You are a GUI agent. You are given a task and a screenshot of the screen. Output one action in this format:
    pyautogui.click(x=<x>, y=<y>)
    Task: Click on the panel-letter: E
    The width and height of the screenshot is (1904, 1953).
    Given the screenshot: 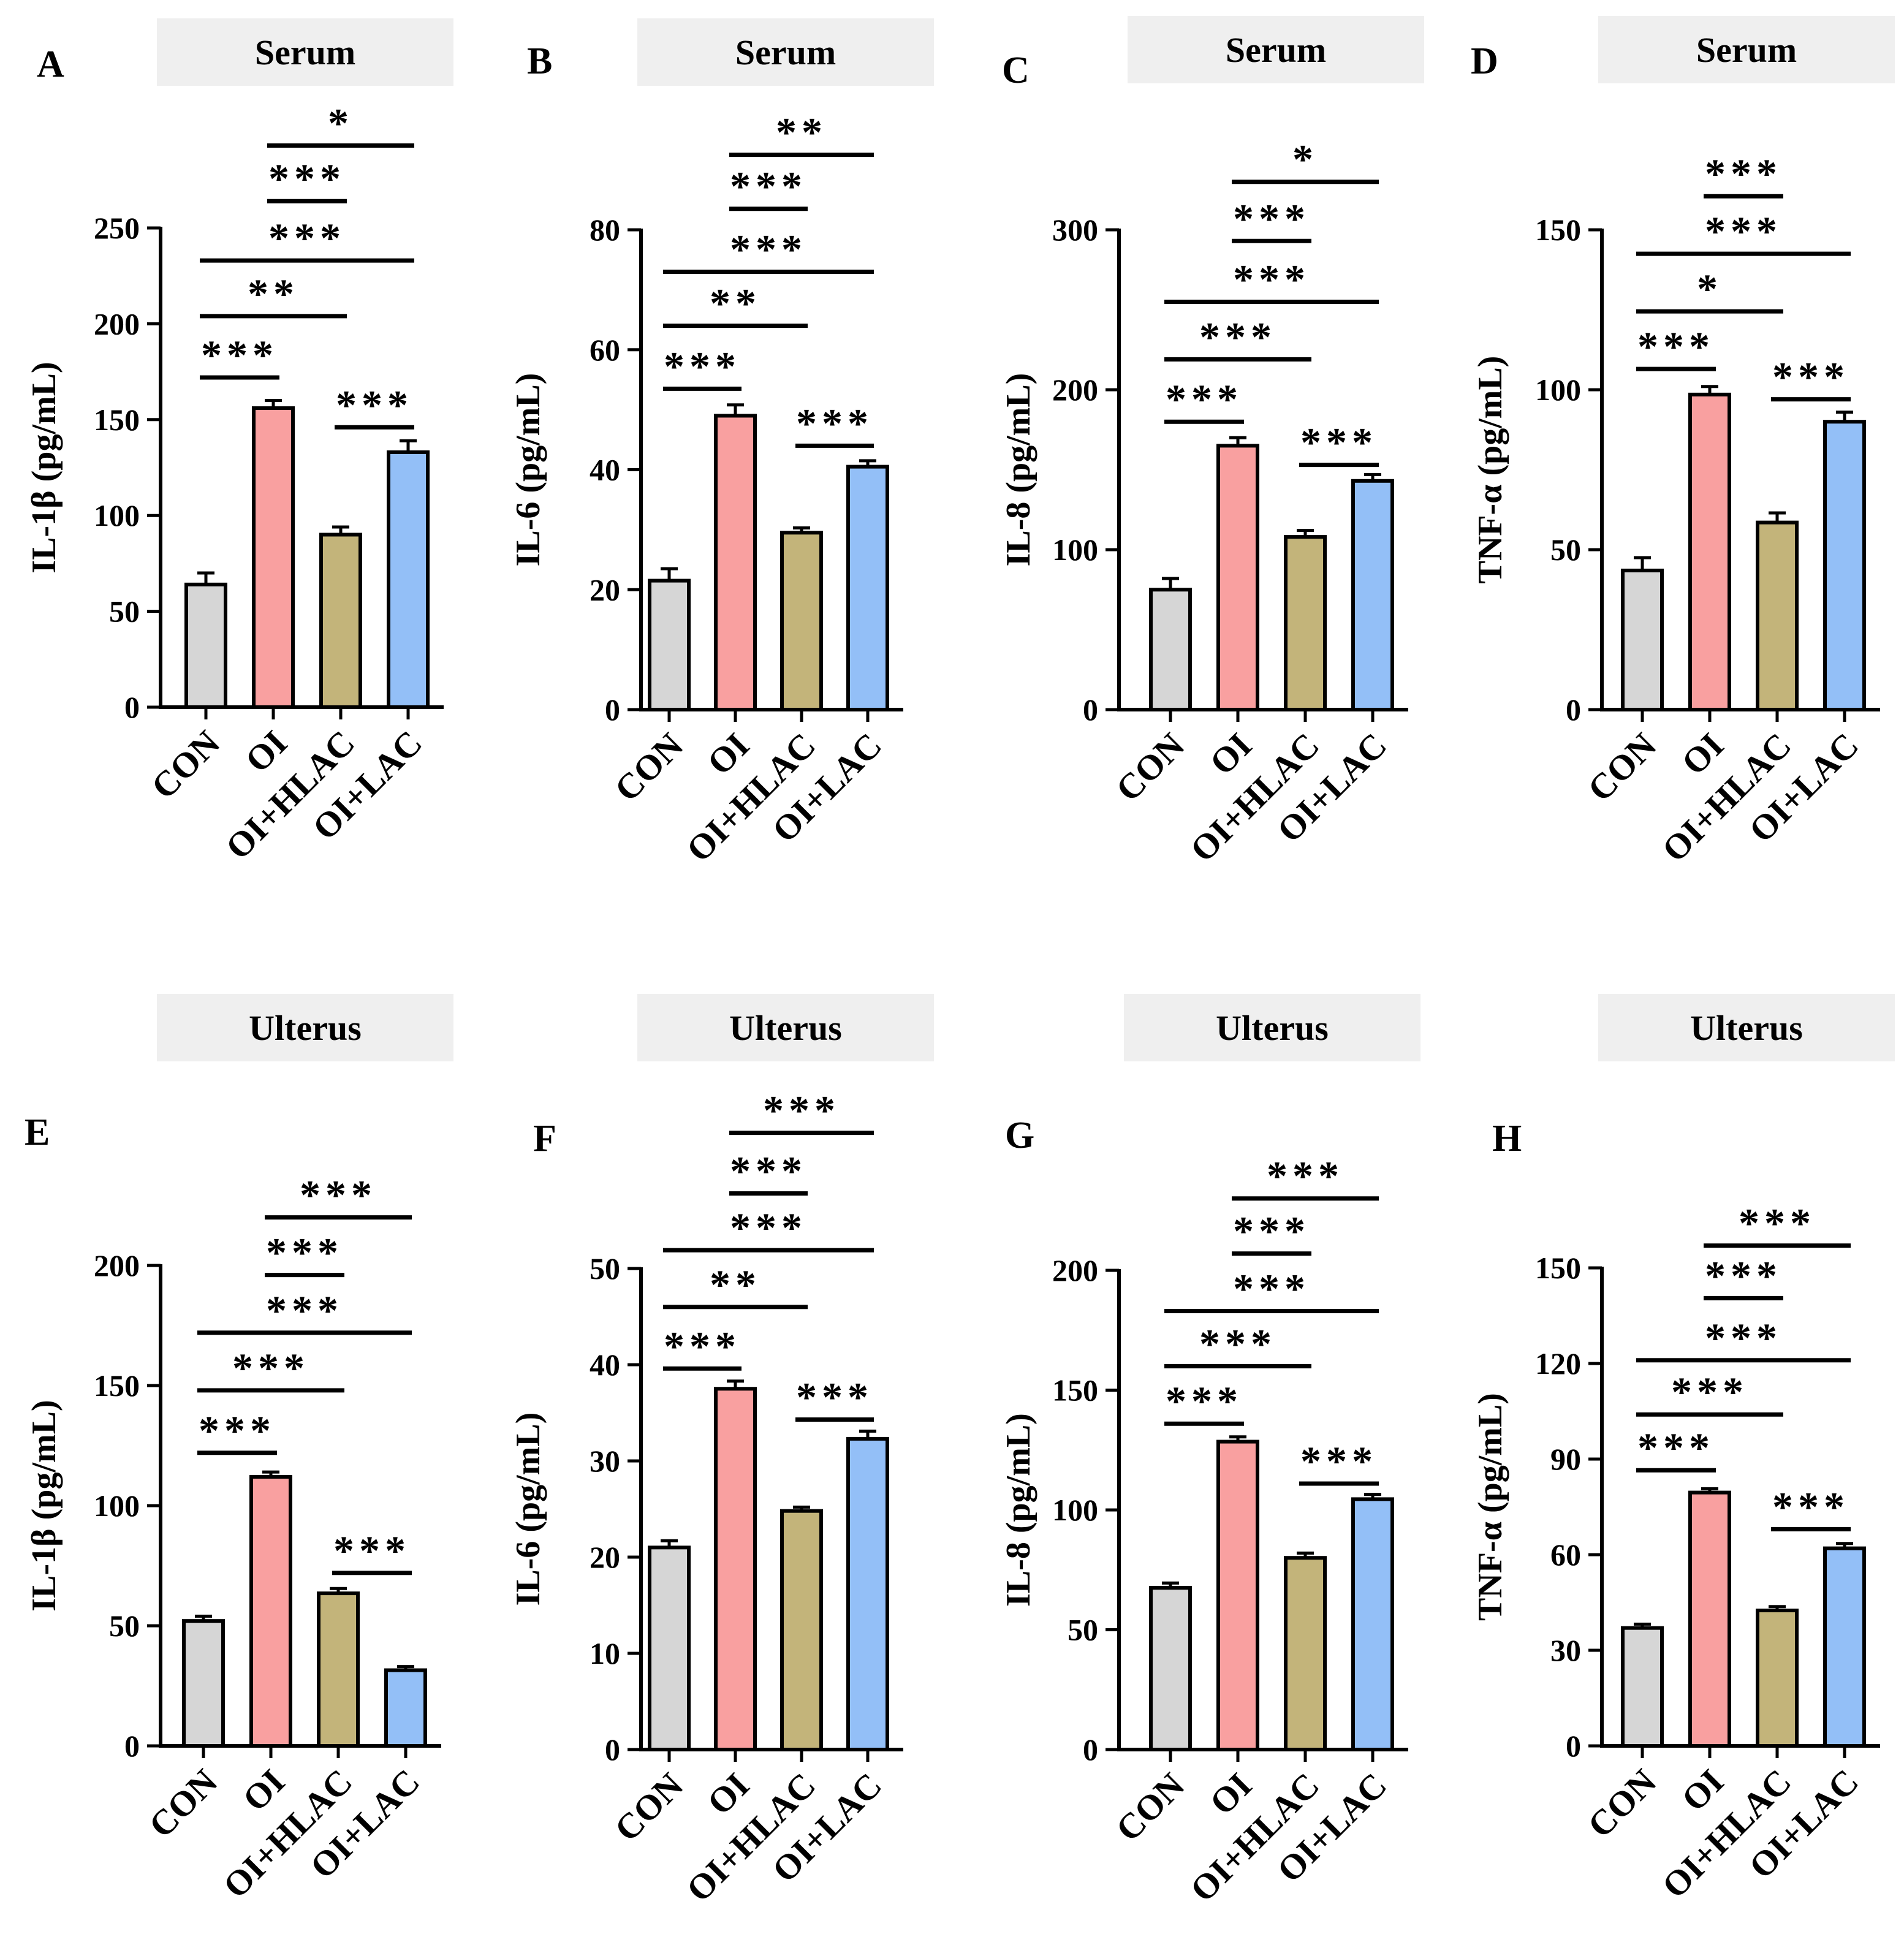 What is the action you would take?
    pyautogui.click(x=37, y=1132)
    